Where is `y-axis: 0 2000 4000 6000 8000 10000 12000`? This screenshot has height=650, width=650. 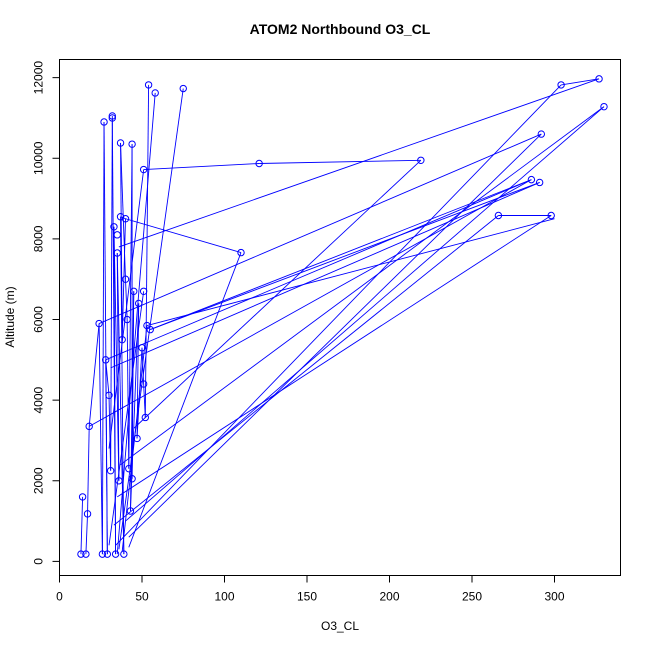
y-axis: 0 2000 4000 6000 8000 10000 12000 is located at coordinates (46, 313).